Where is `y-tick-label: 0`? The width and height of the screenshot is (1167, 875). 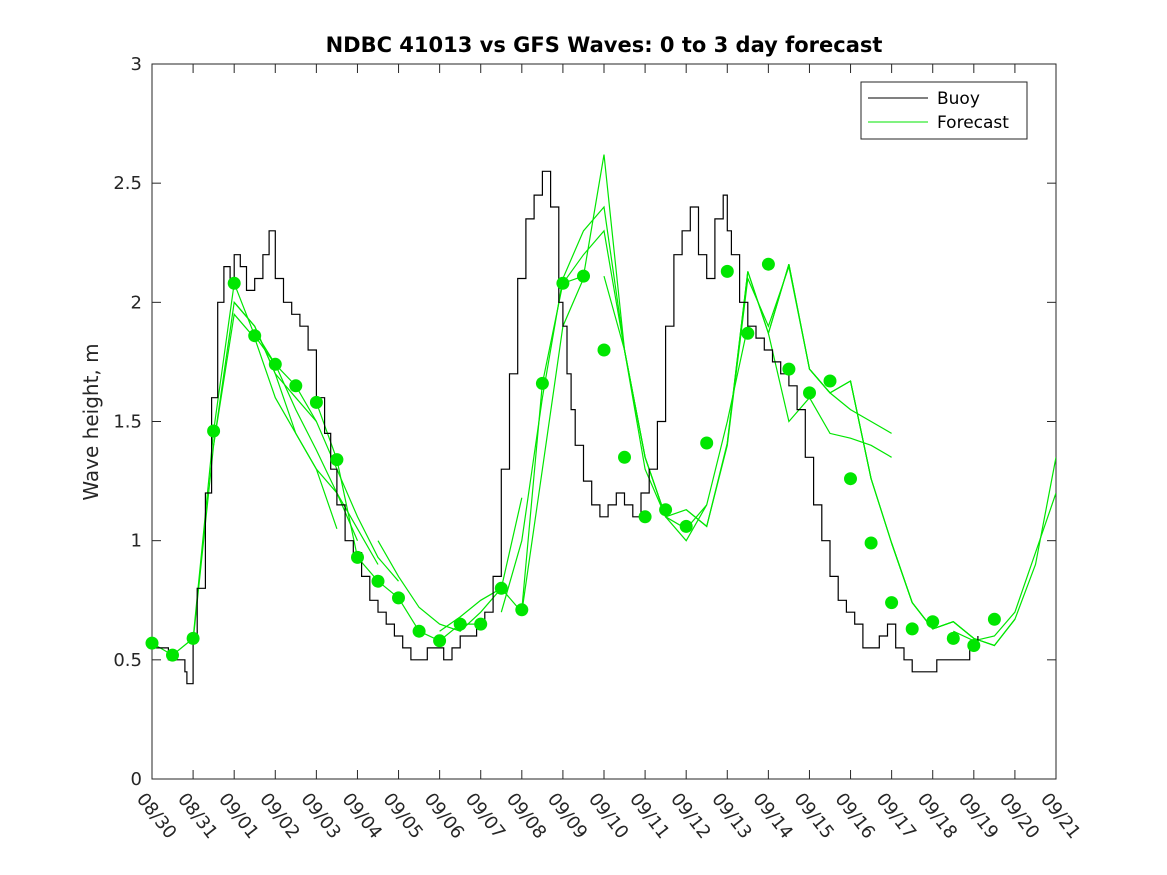 y-tick-label: 0 is located at coordinates (136, 779).